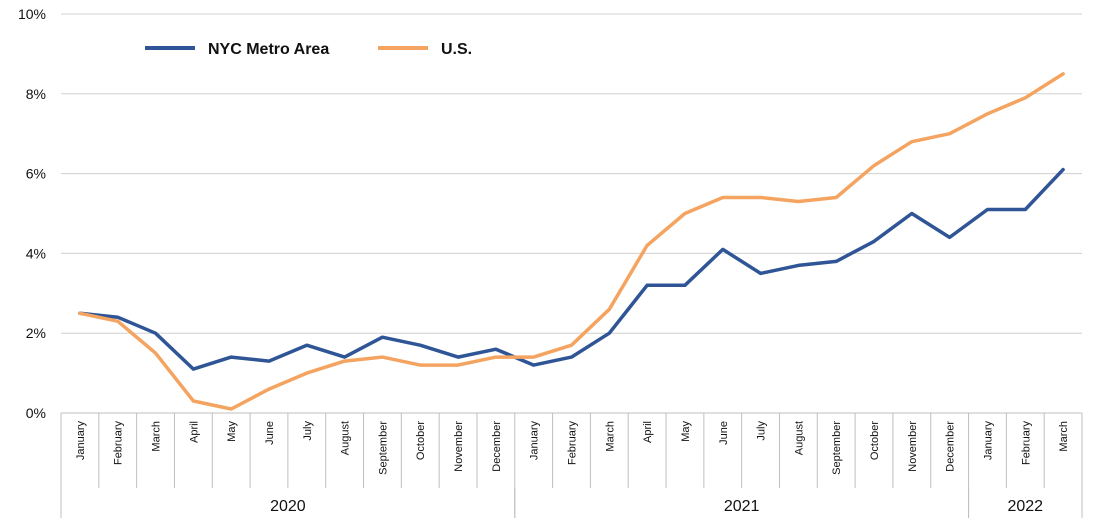  What do you see at coordinates (1025, 506) in the screenshot?
I see `year-label-2022: 2022` at bounding box center [1025, 506].